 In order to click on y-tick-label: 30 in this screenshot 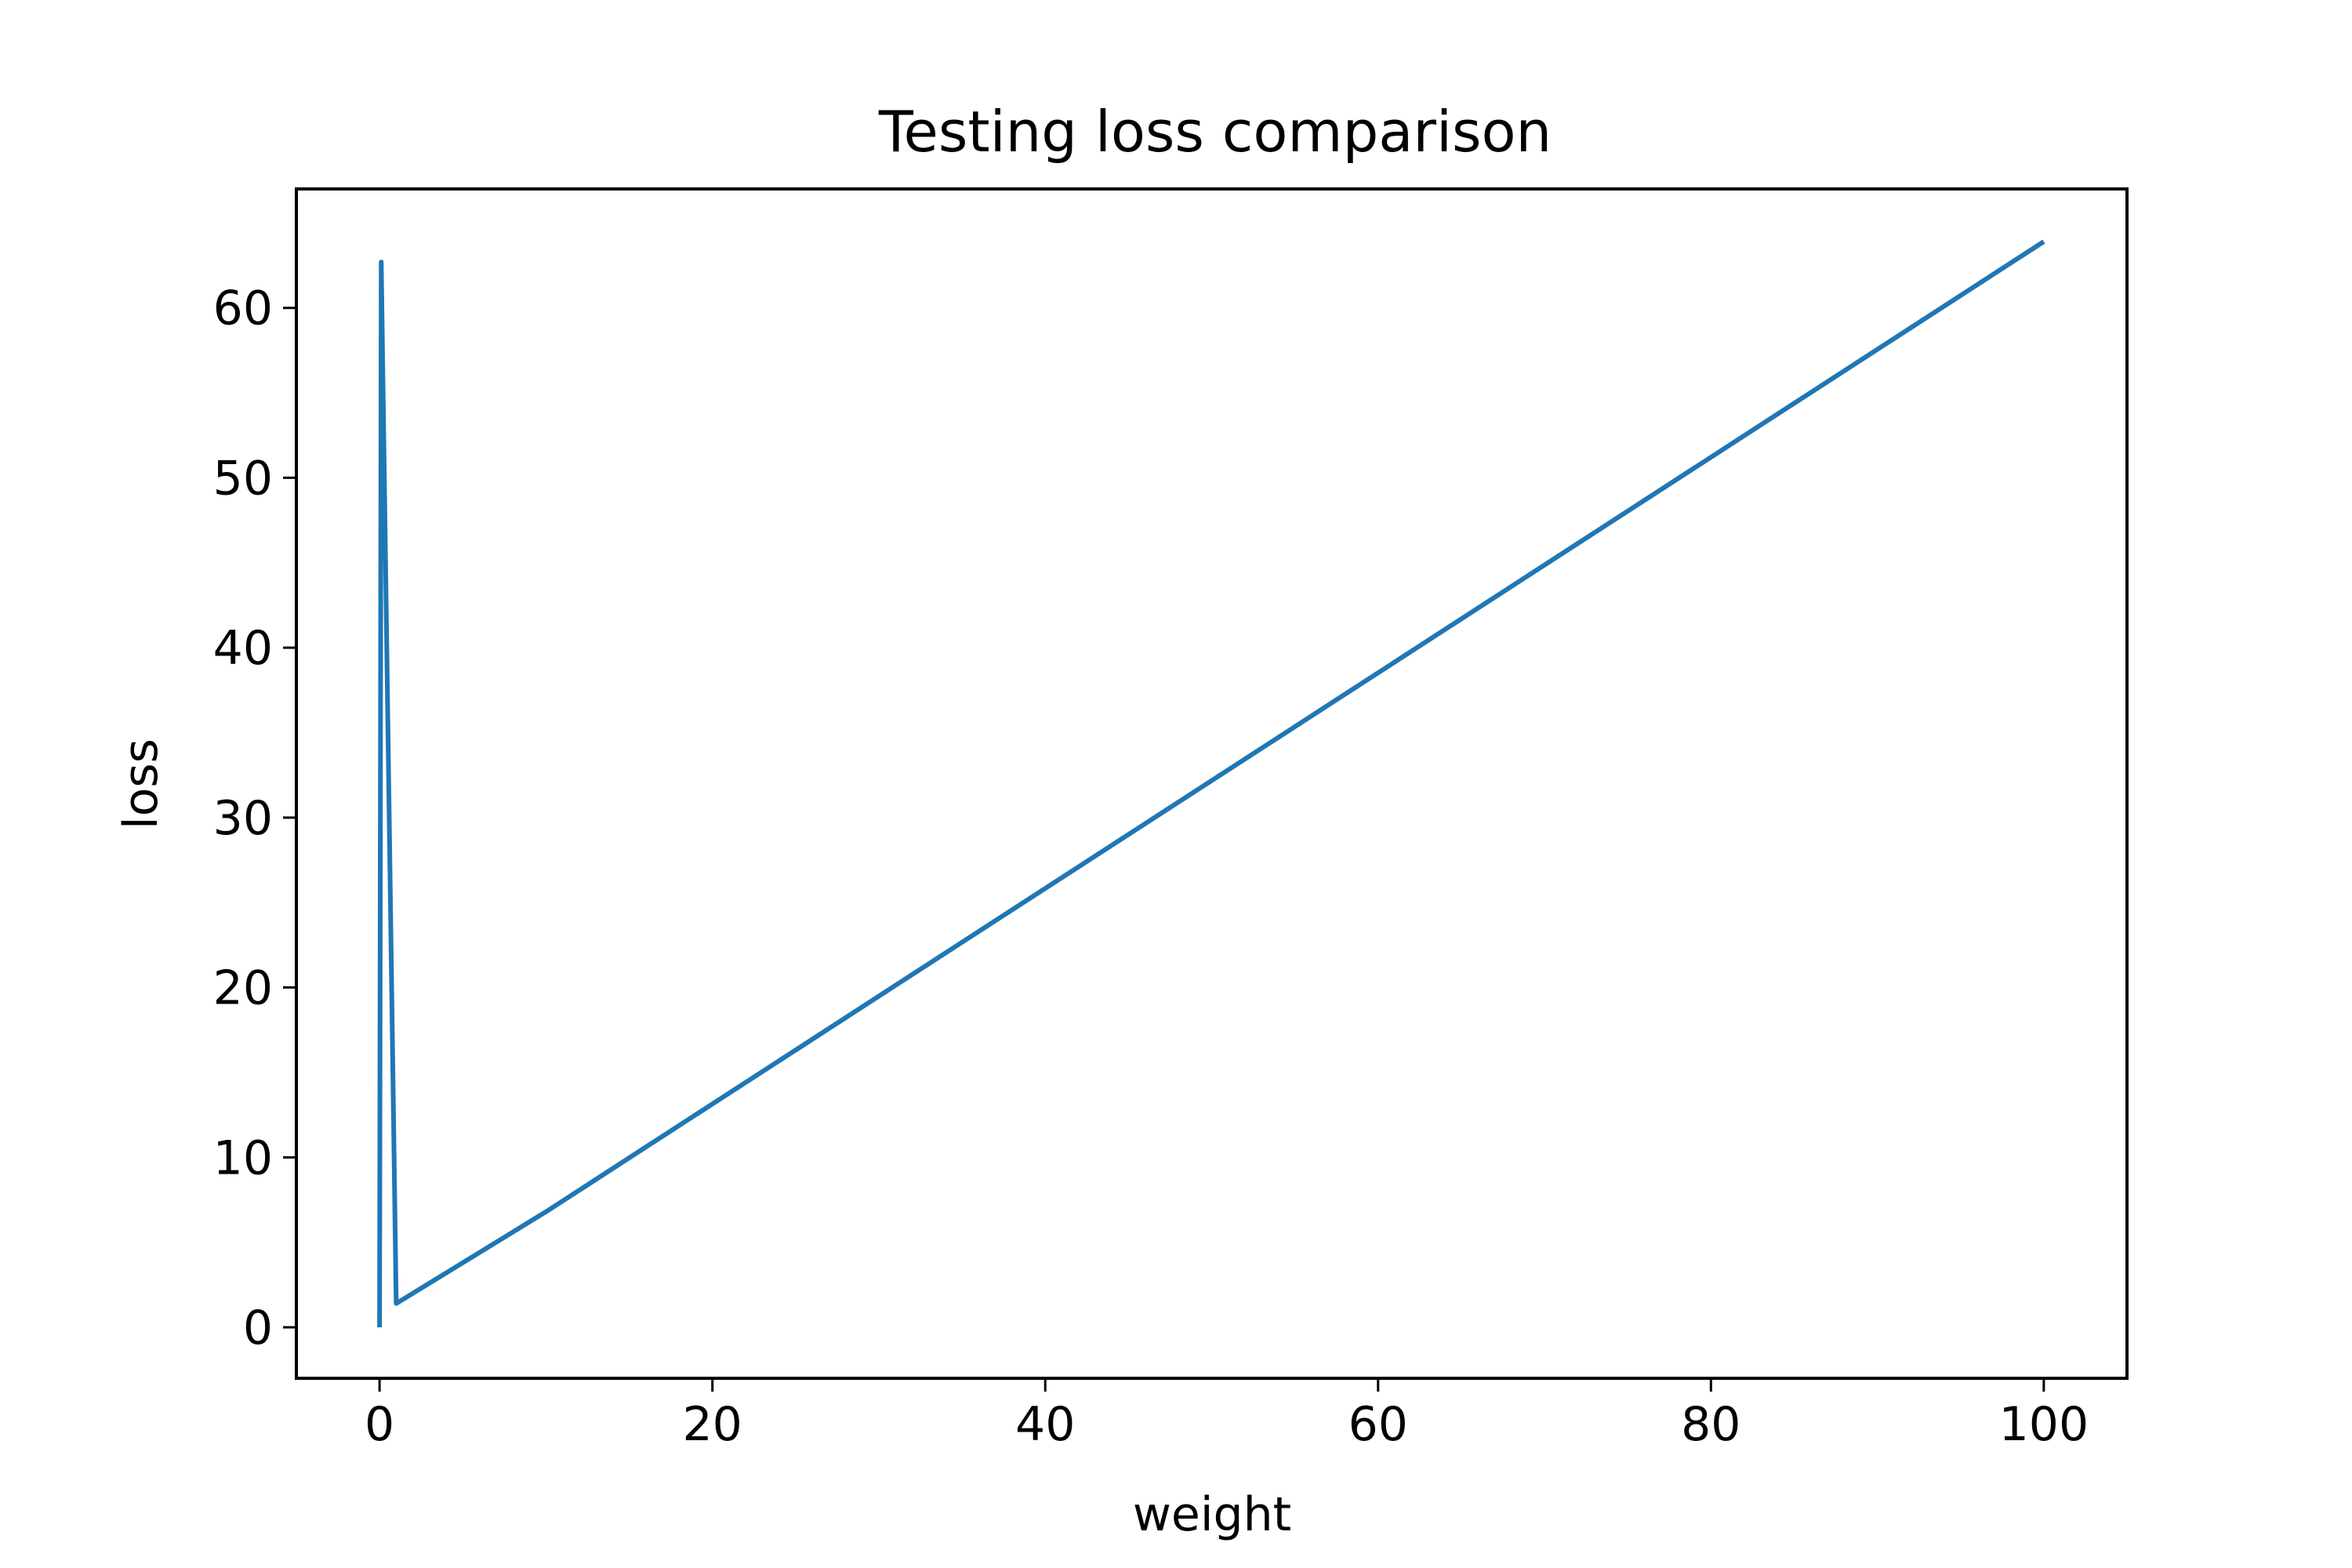, I will do `click(243, 819)`.